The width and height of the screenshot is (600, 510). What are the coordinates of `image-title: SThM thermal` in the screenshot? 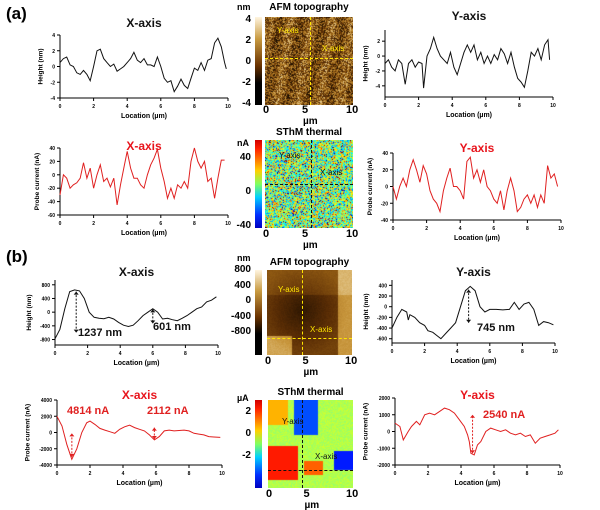 It's located at (310, 392).